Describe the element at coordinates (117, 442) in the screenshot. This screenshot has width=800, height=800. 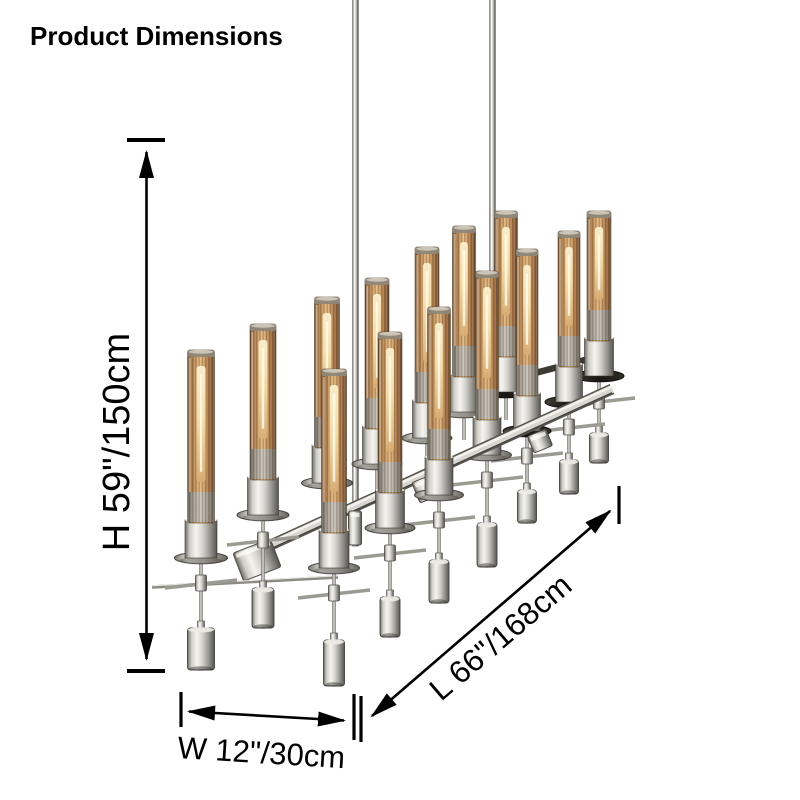
I see `height-dimension-label: H 59"/150cm` at that location.